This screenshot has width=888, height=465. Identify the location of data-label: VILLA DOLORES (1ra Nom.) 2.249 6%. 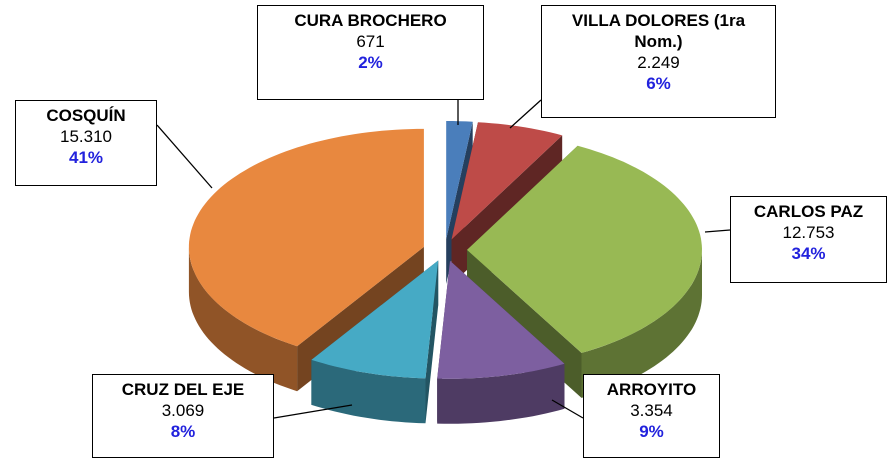
(658, 61).